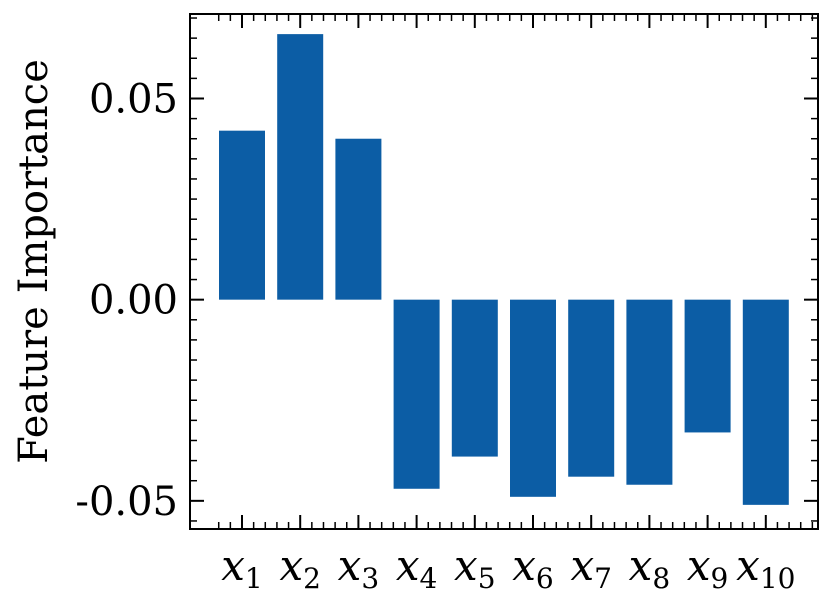  Describe the element at coordinates (416, 394) in the screenshot. I see `bar-x4` at that location.